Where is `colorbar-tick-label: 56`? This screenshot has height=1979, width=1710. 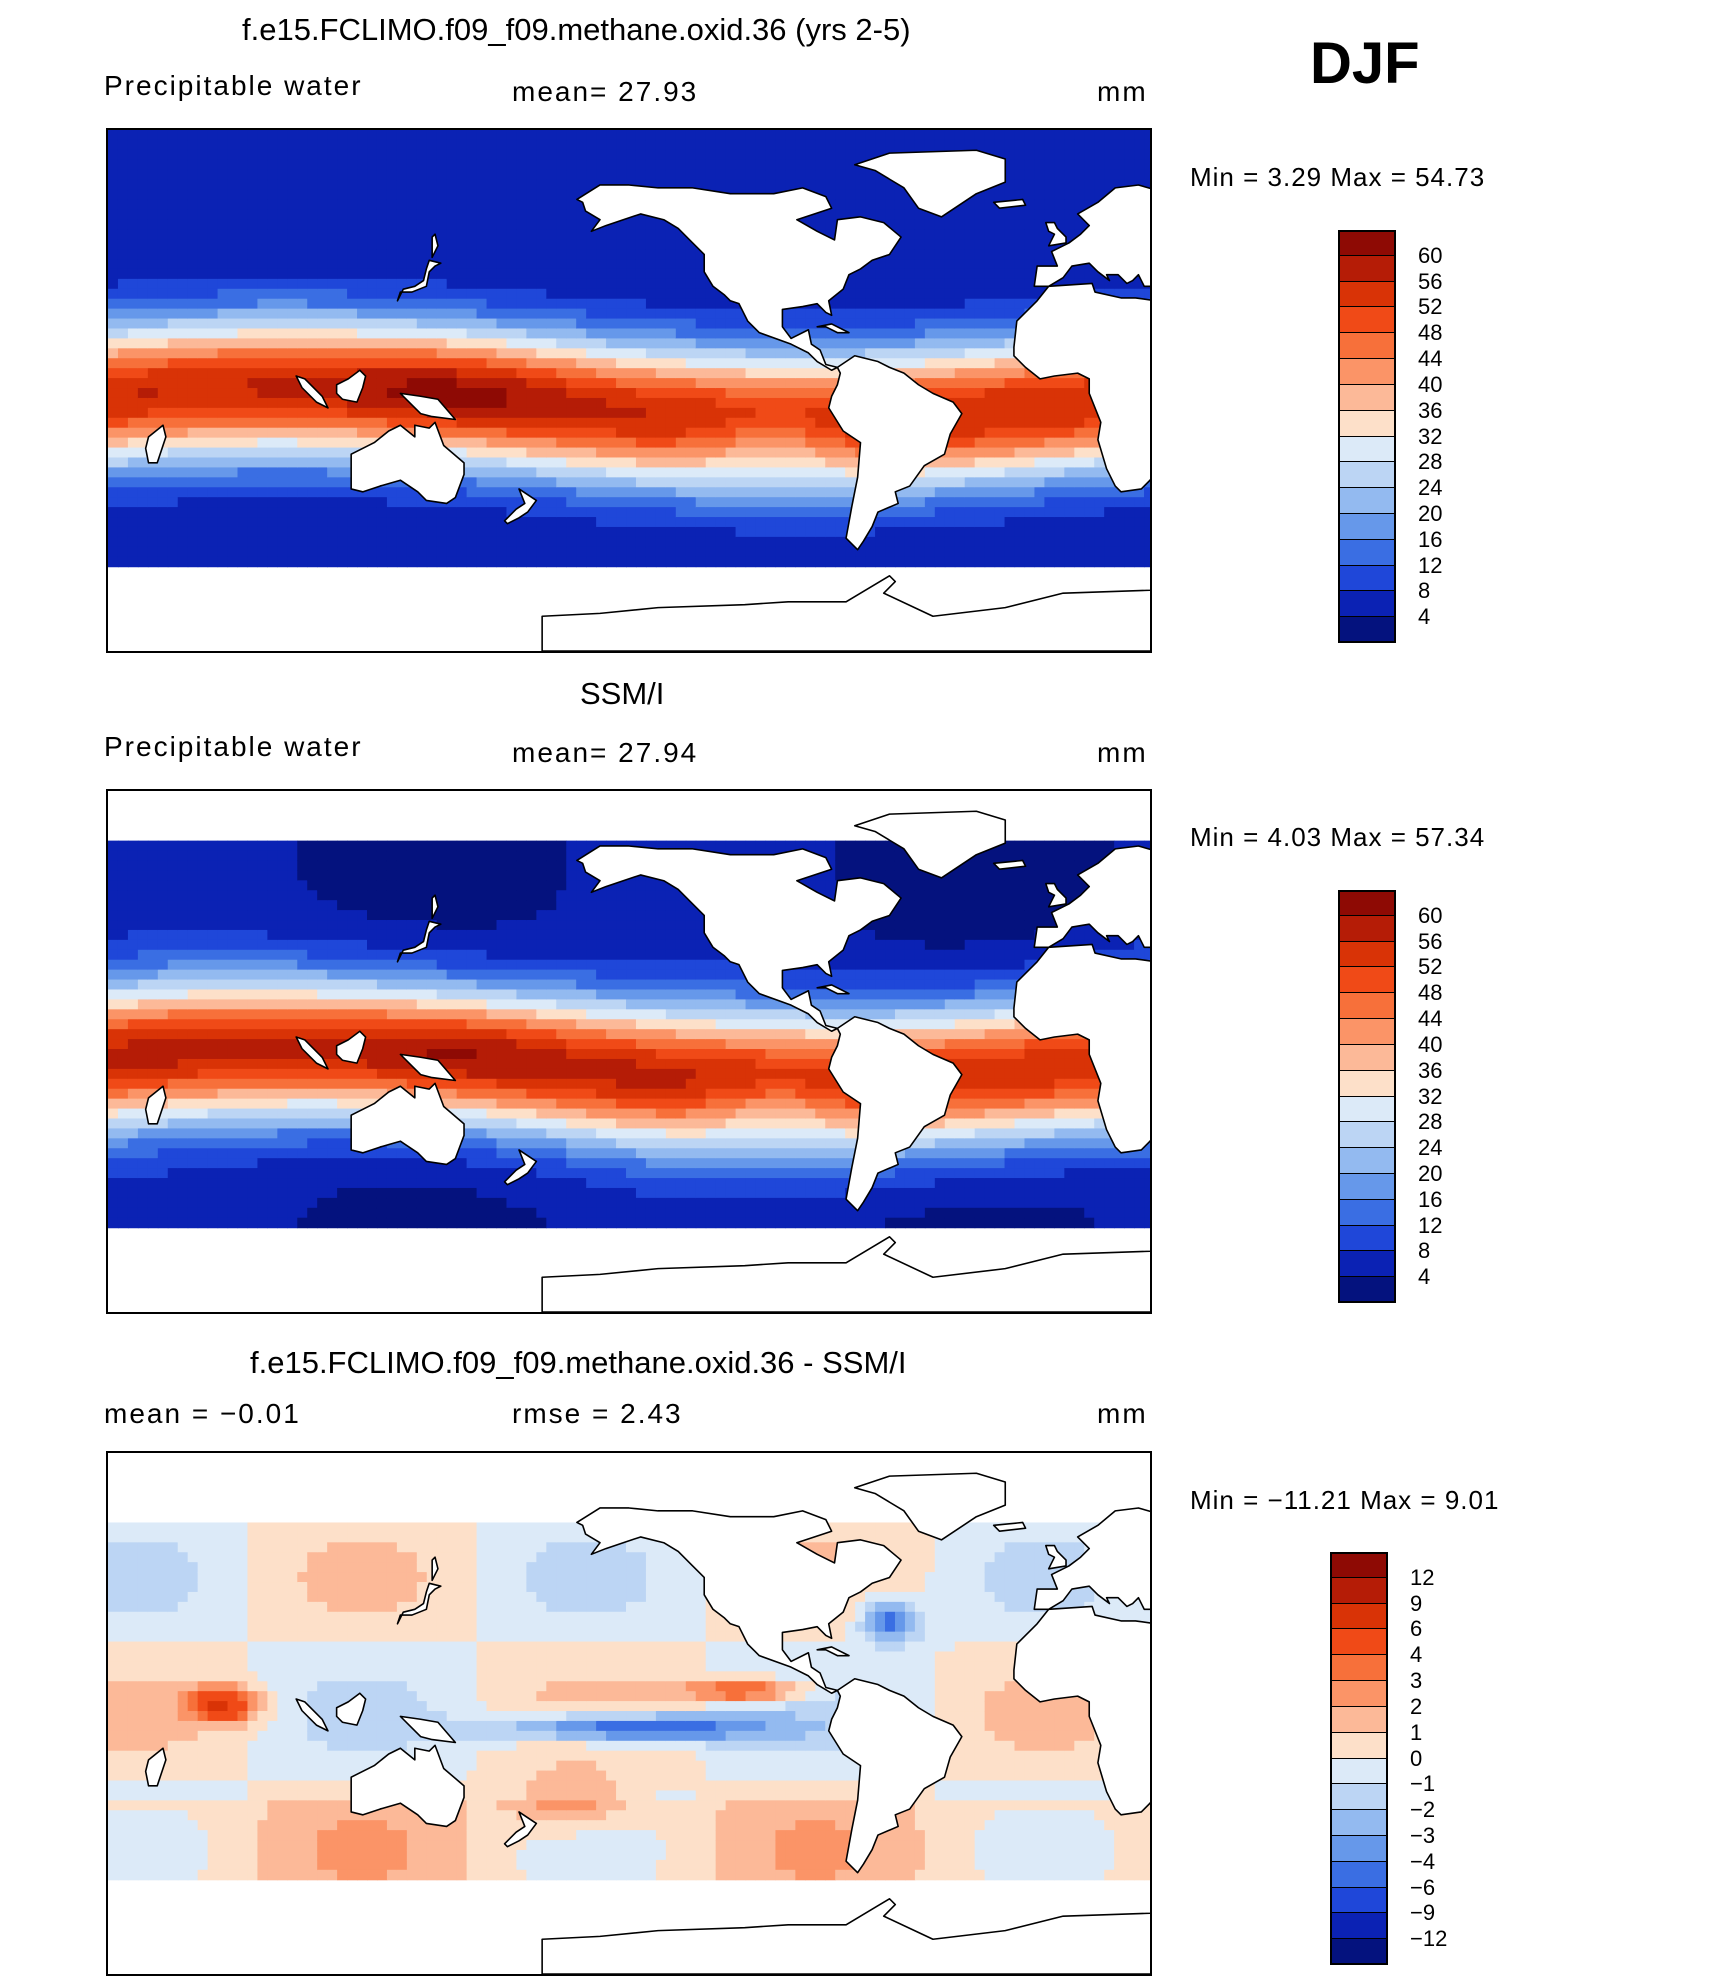
colorbar-tick-label: 56 is located at coordinates (1430, 281).